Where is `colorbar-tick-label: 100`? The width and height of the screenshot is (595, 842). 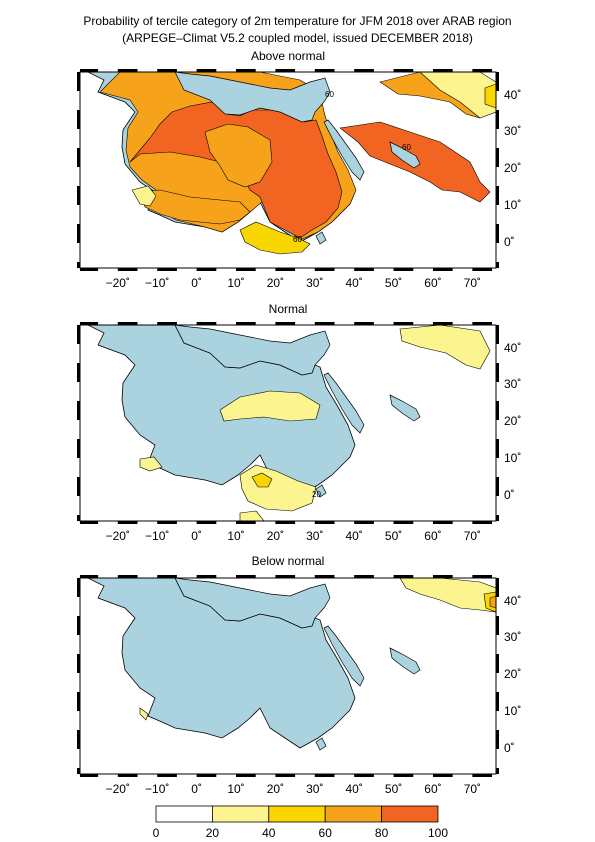 colorbar-tick-label: 100 is located at coordinates (438, 833).